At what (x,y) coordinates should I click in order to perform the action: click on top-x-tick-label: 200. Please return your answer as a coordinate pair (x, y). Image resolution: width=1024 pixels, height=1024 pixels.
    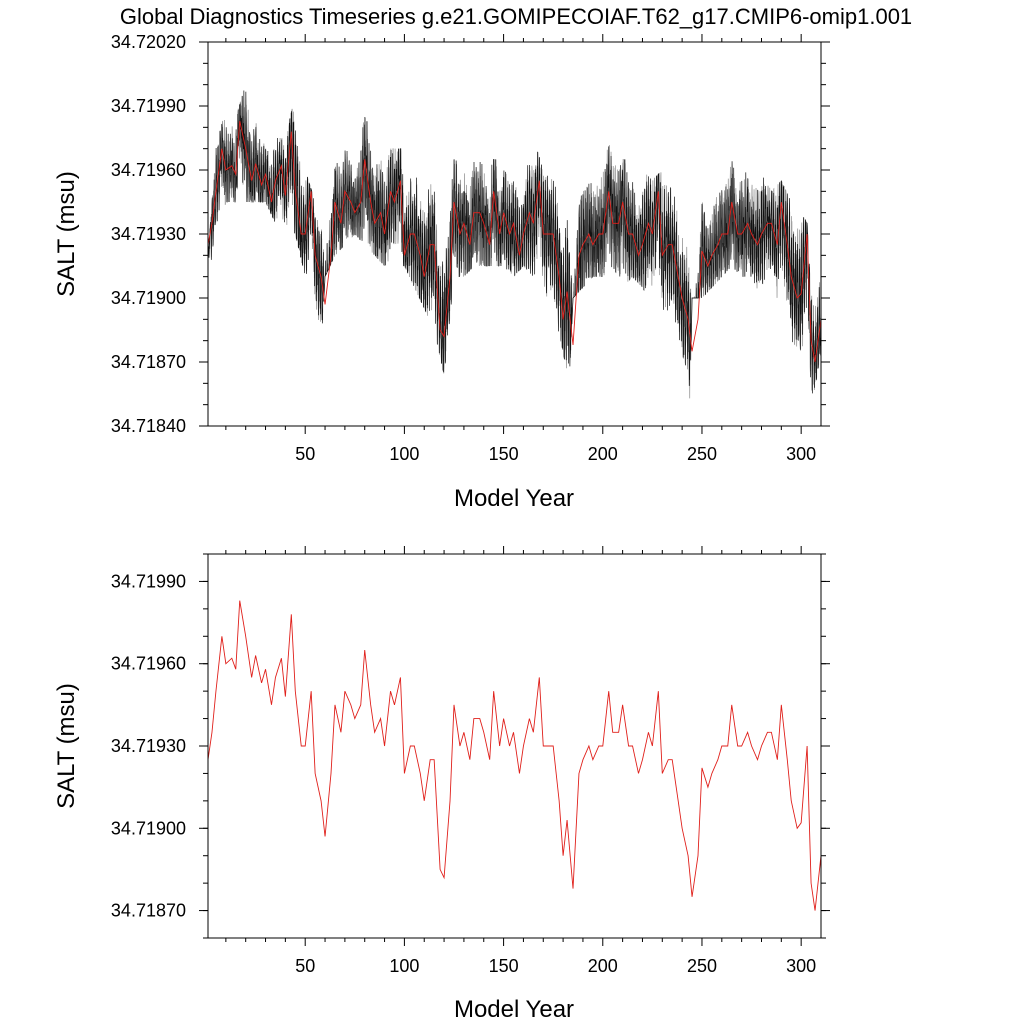
    Looking at the image, I should click on (603, 454).